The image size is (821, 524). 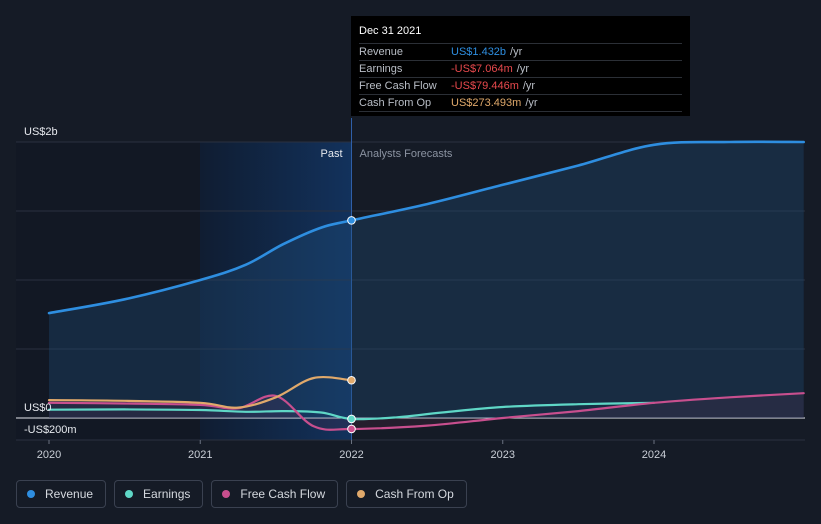 What do you see at coordinates (200, 392) in the screenshot?
I see `cash-from-op-line` at bounding box center [200, 392].